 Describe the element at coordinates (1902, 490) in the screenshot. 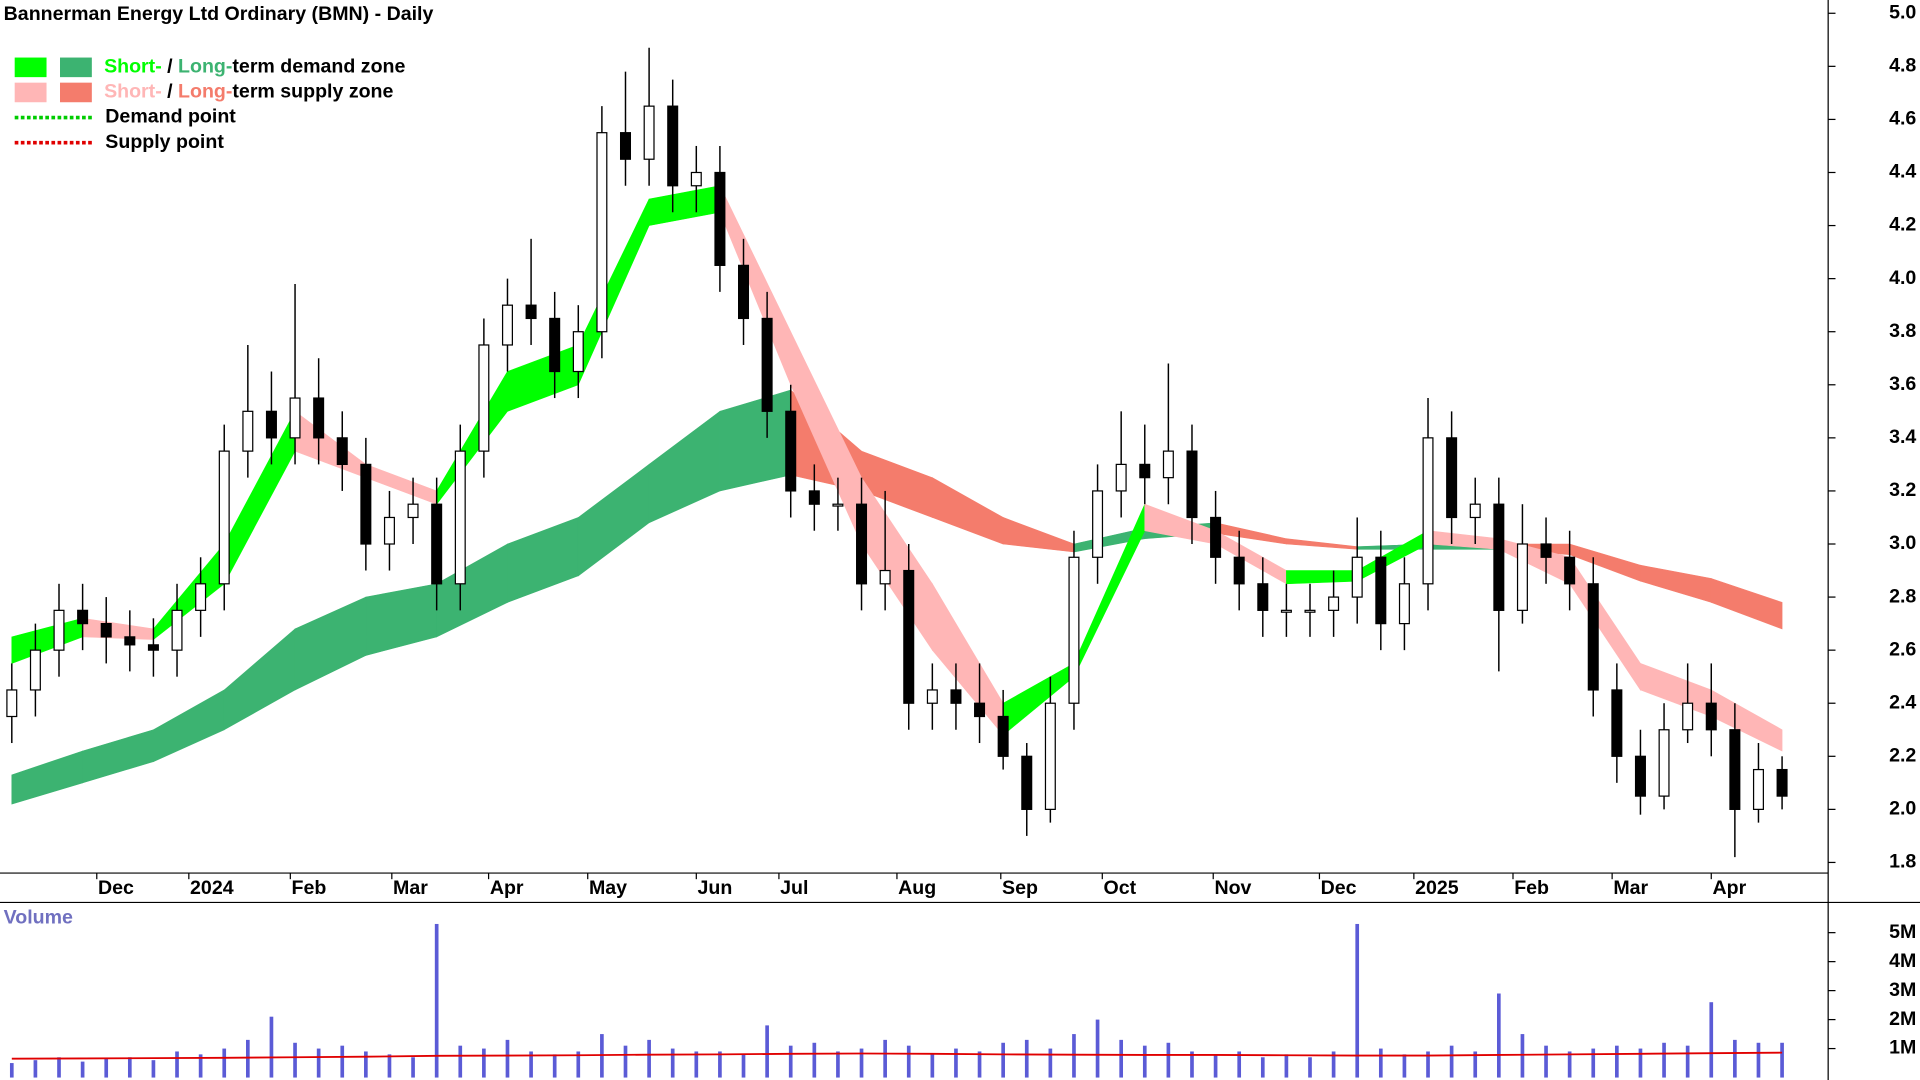

I see `y-tick-label: 3.2` at that location.